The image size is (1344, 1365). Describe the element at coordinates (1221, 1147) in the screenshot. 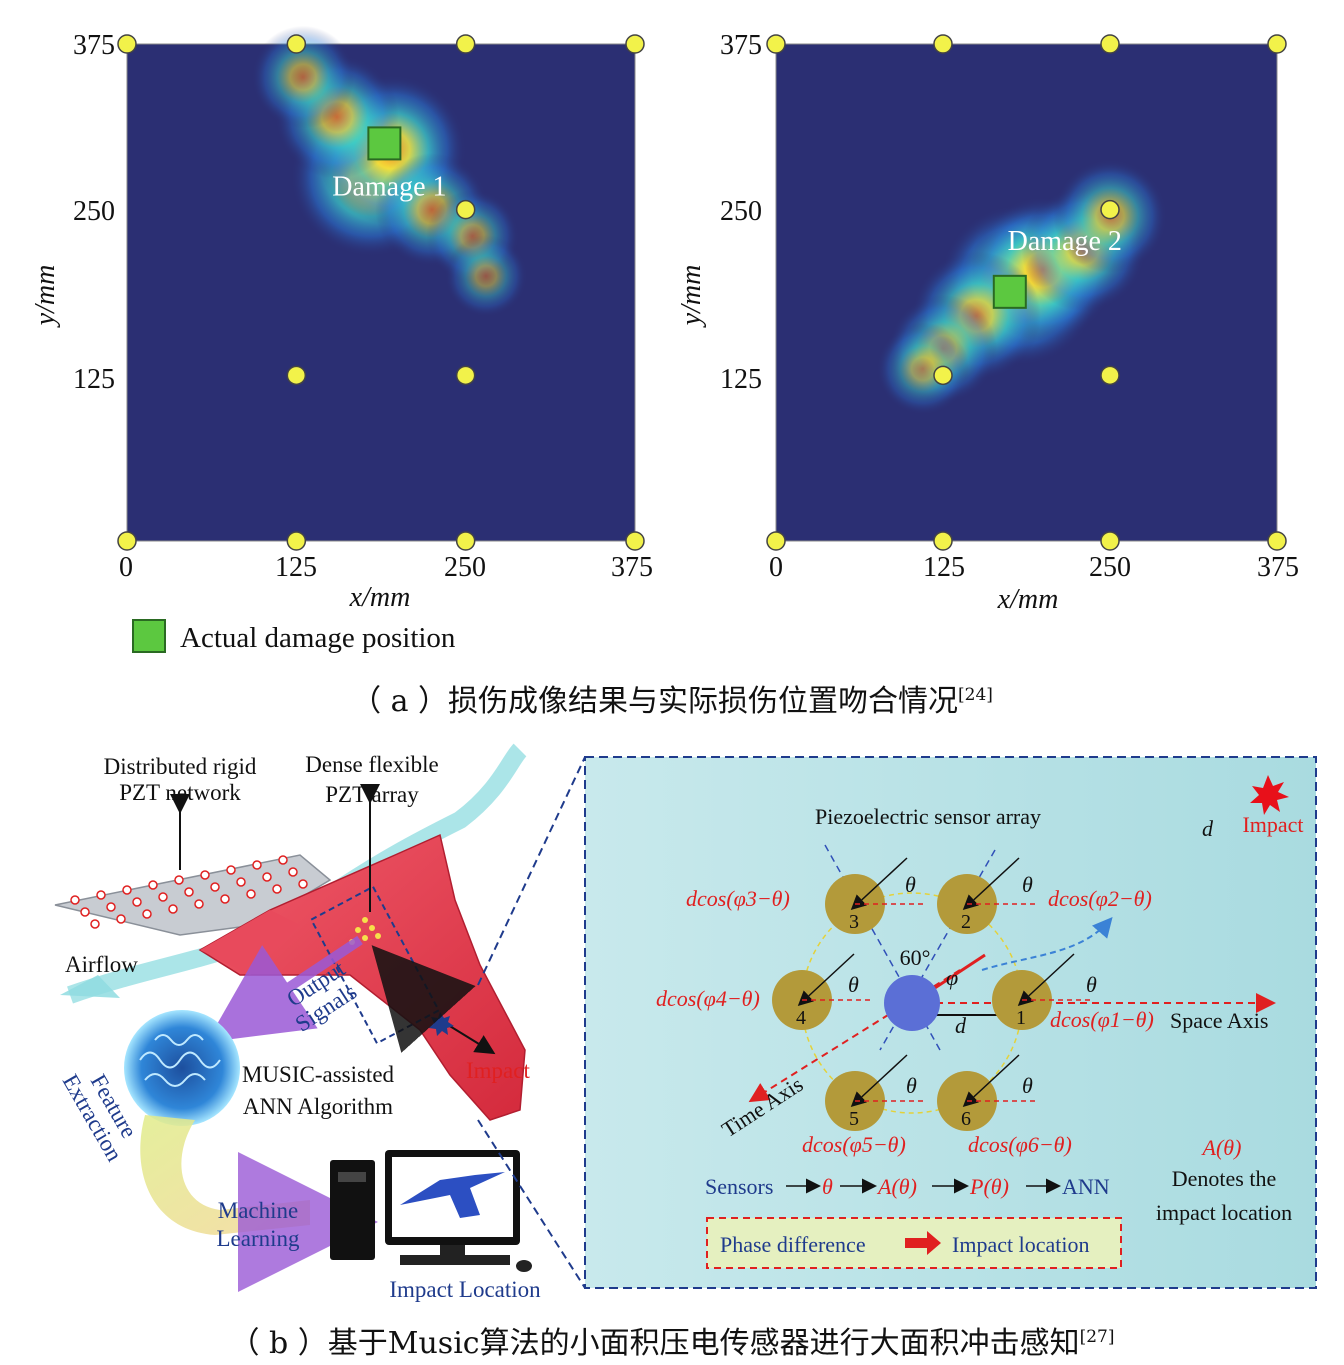

I see `a-theta-label: A(θ)` at that location.